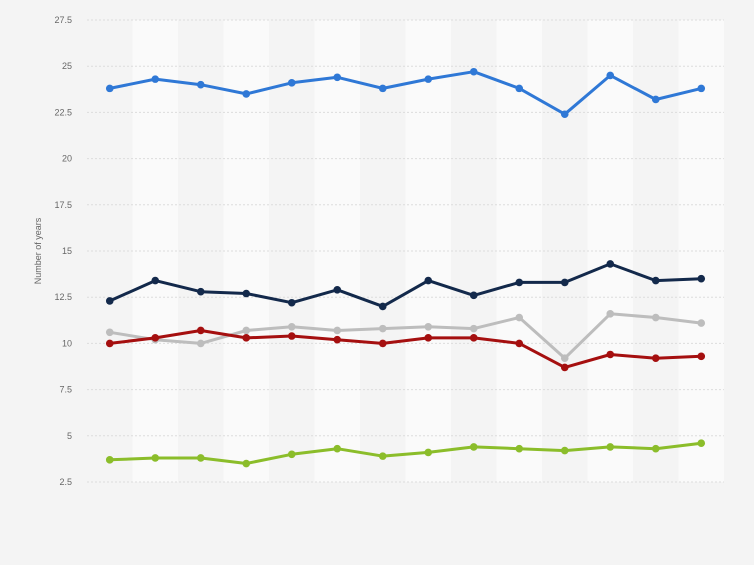 The image size is (754, 565). I want to click on y-axis-tick-labels: 2.5 5 7.5 10 12.5 15 17.5 20 22.5 25 27.5, so click(63, 251).